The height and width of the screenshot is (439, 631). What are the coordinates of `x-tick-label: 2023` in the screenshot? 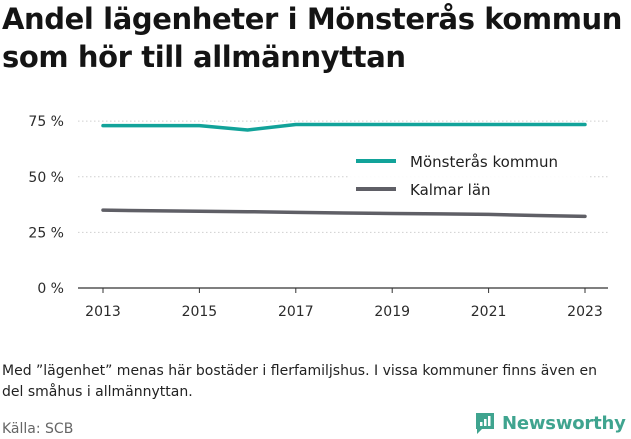 It's located at (585, 312).